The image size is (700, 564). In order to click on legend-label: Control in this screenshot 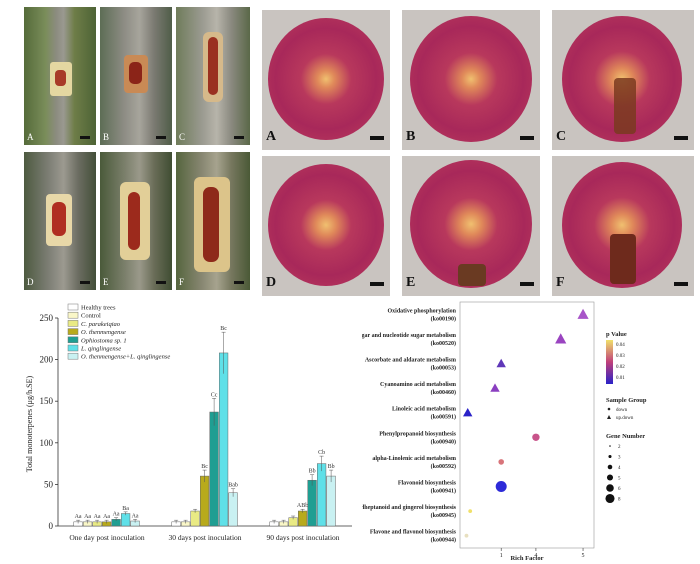, I will do `click(91, 316)`.